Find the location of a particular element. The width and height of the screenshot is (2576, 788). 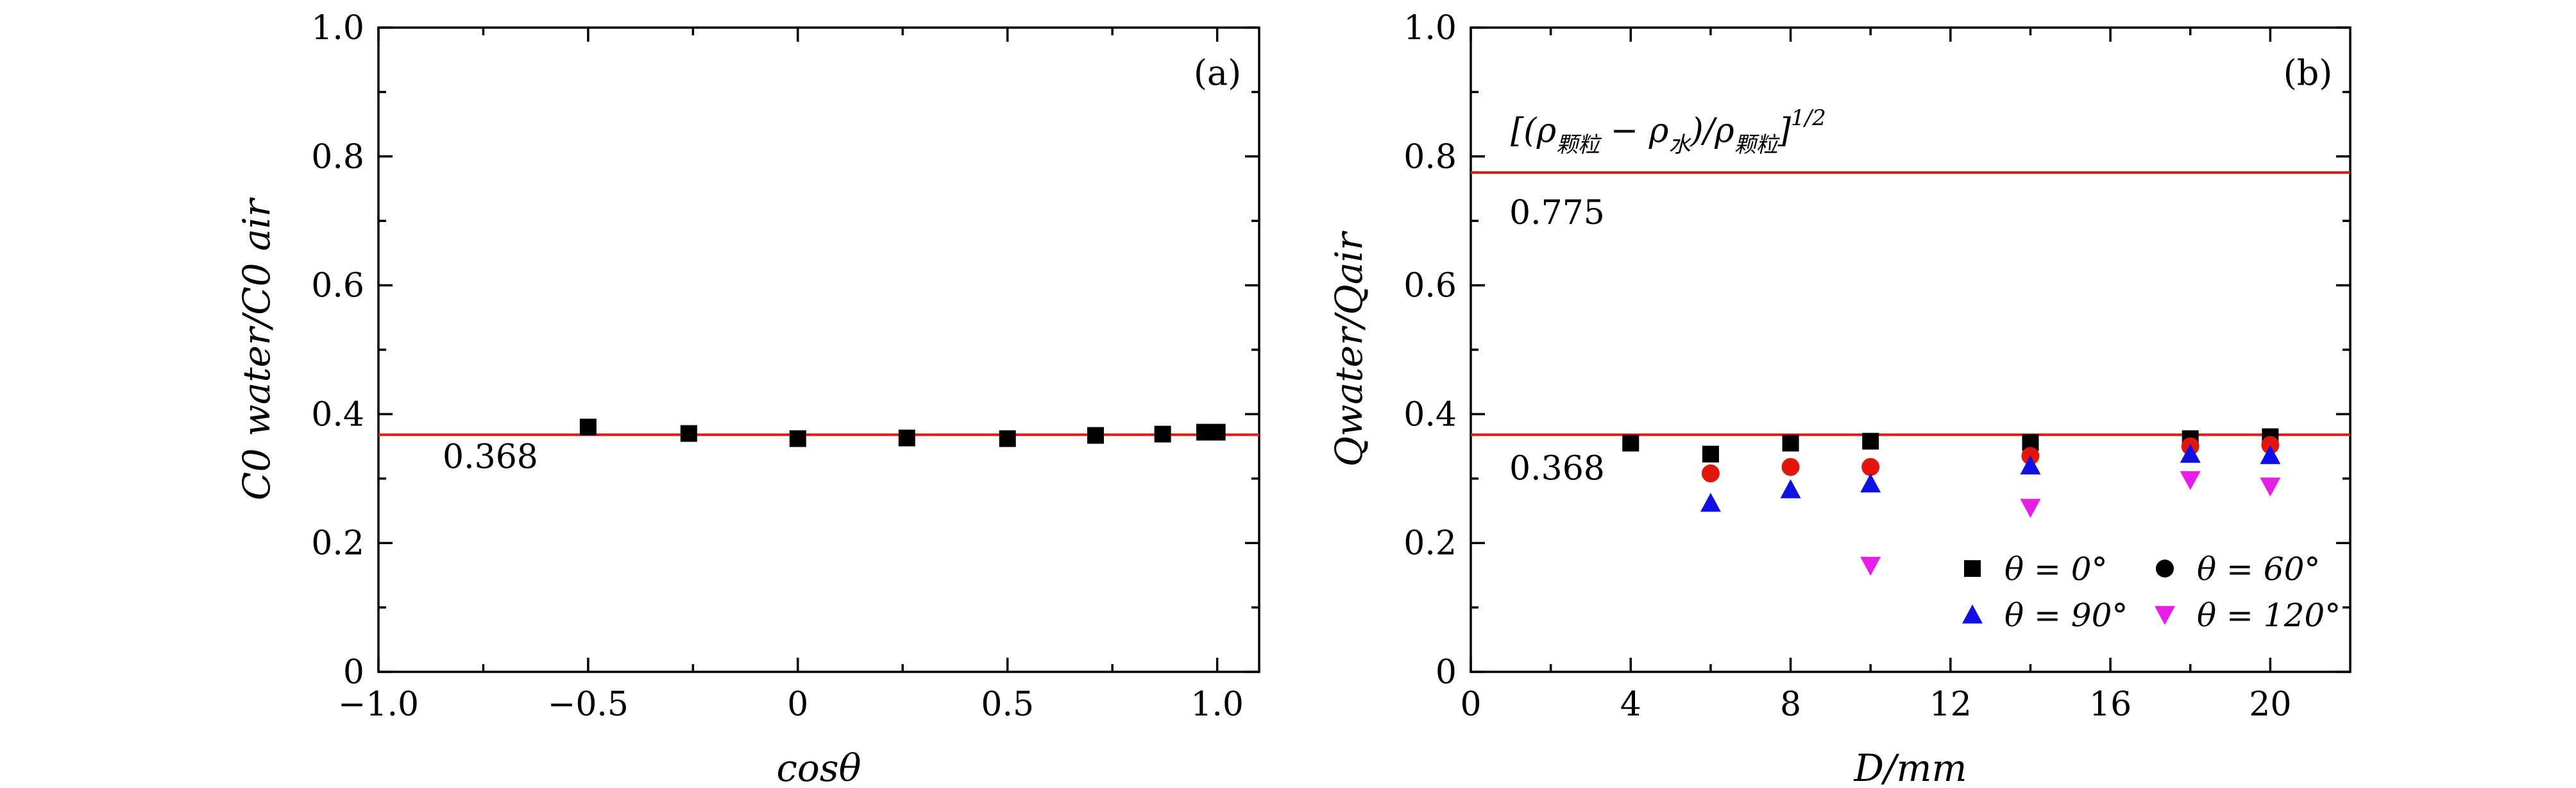

formula-part: 水 is located at coordinates (1679, 145).